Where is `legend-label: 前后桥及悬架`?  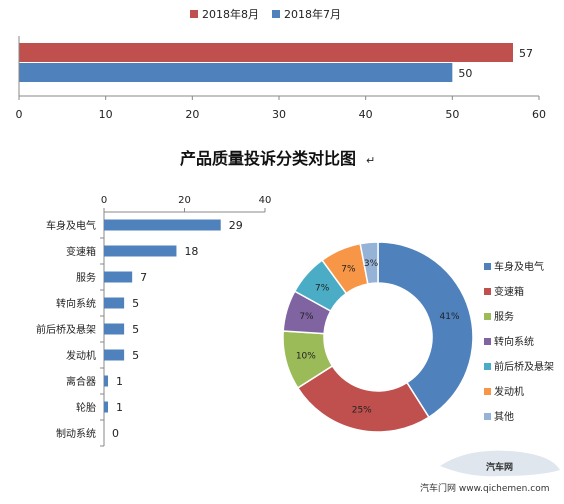 legend-label: 前后桥及悬架 is located at coordinates (524, 366).